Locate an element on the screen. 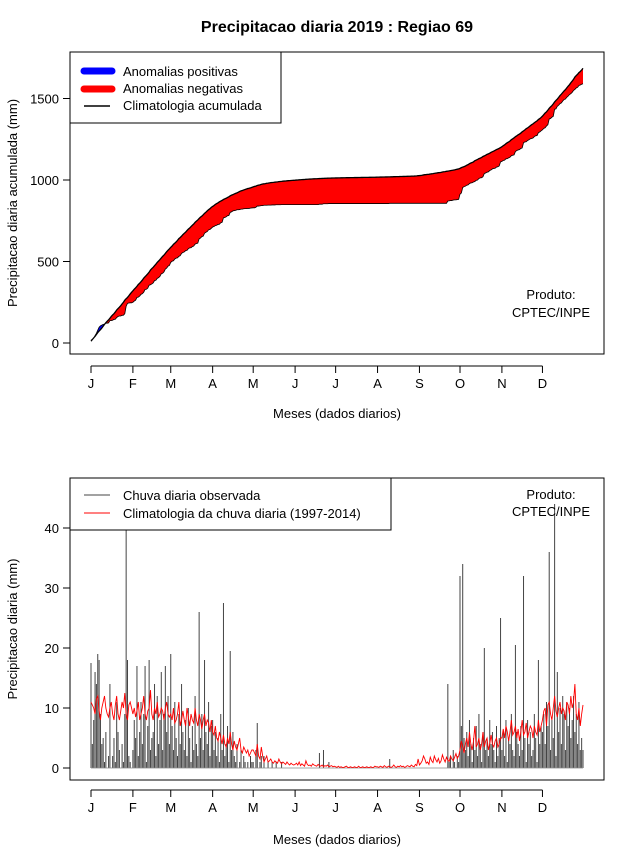  bottom-y-axis-label: Precipitacao diaria (mm) is located at coordinates (12, 629).